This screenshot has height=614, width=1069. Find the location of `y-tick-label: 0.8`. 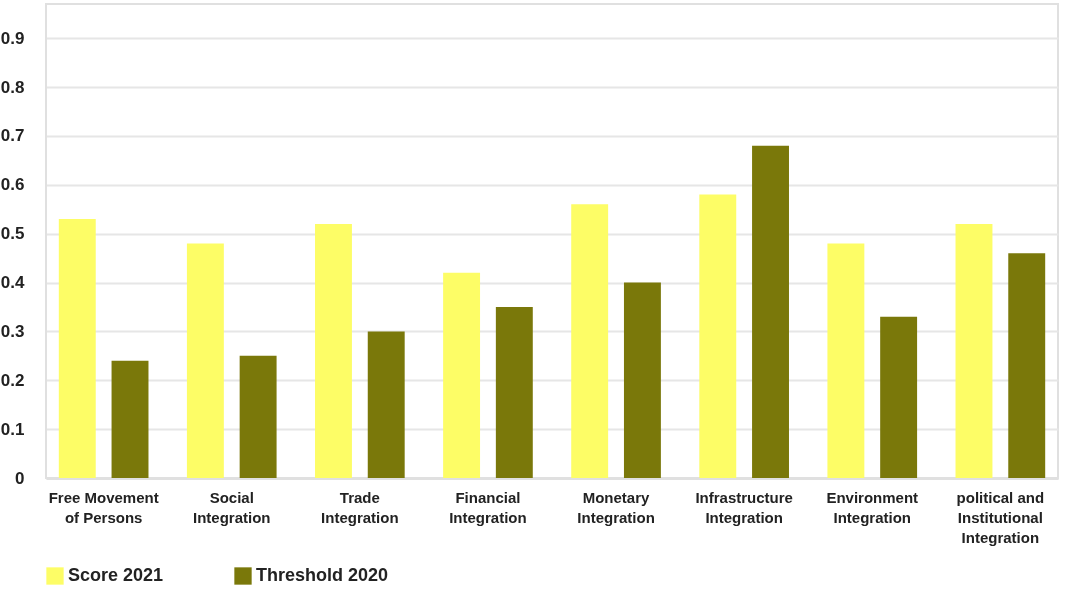

y-tick-label: 0.8 is located at coordinates (12, 87).